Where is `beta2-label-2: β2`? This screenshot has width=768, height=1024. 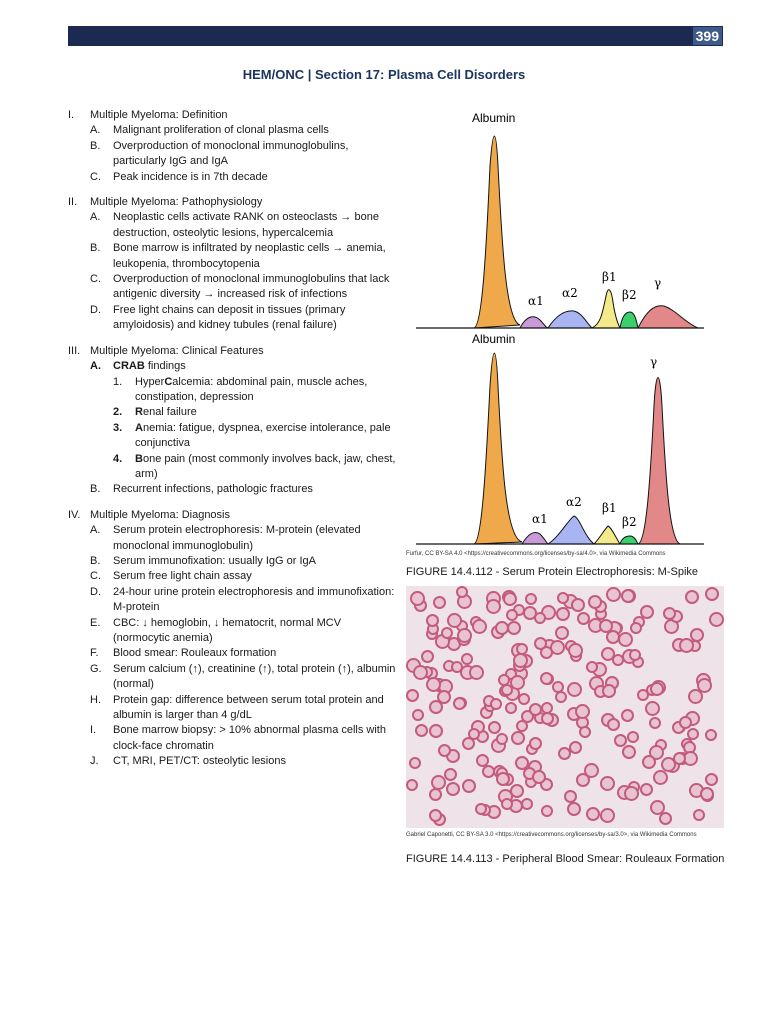
beta2-label-2: β2 is located at coordinates (629, 522).